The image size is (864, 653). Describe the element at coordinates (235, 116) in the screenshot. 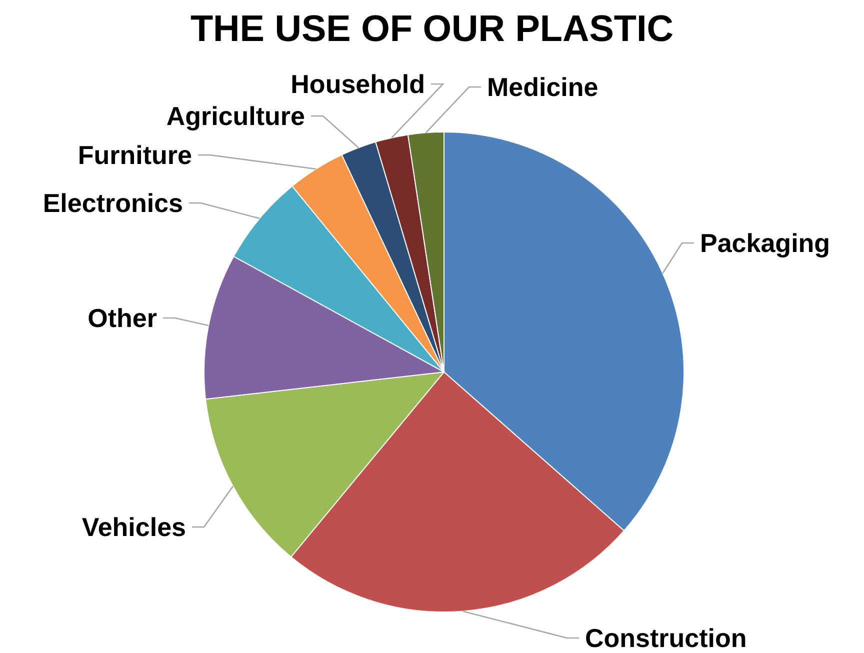

I see `slice-label: Agriculture` at that location.